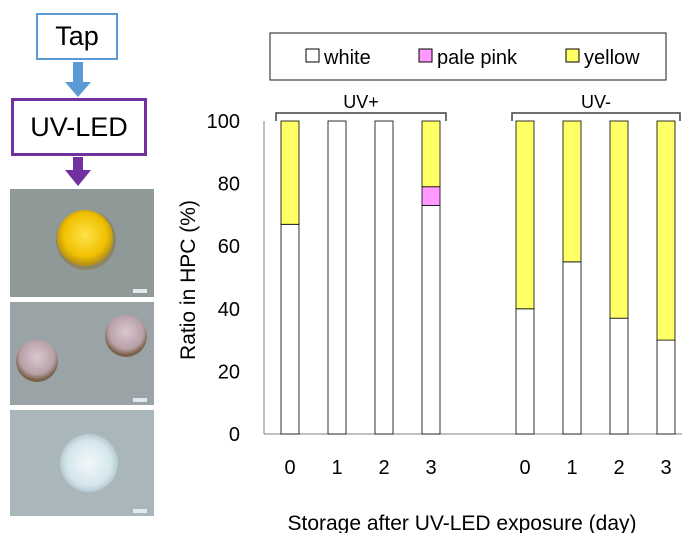  What do you see at coordinates (234, 435) in the screenshot?
I see `y-tick-label: 0` at bounding box center [234, 435].